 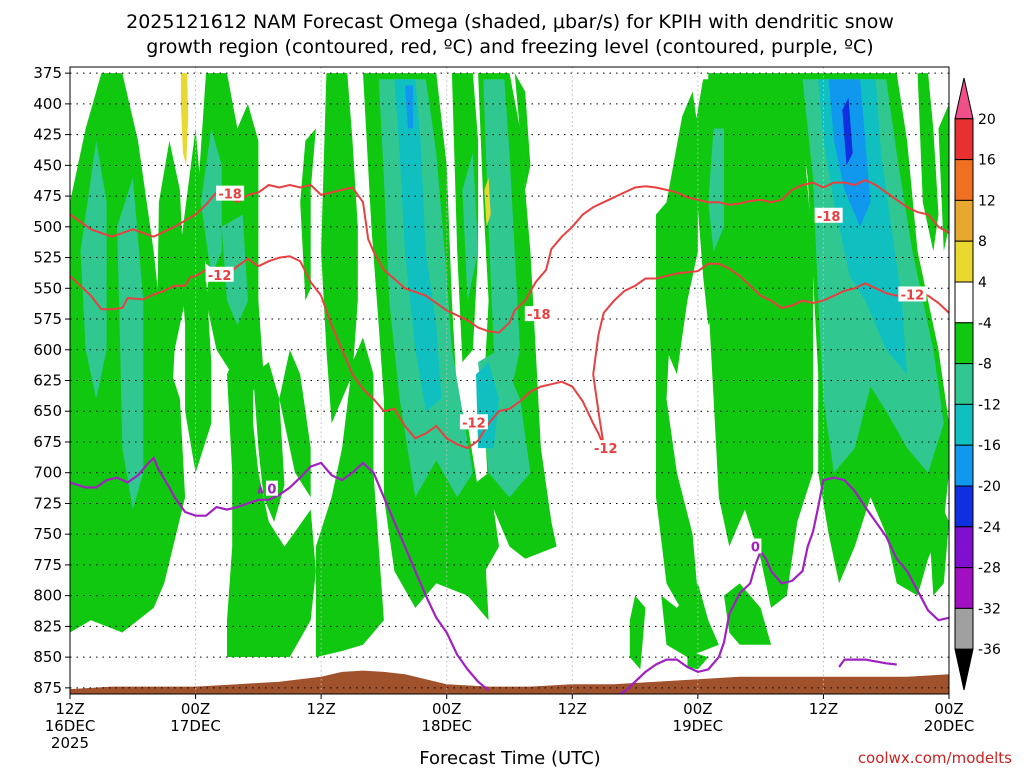 I want to click on y-tick-label-2: 425, so click(x=47, y=135).